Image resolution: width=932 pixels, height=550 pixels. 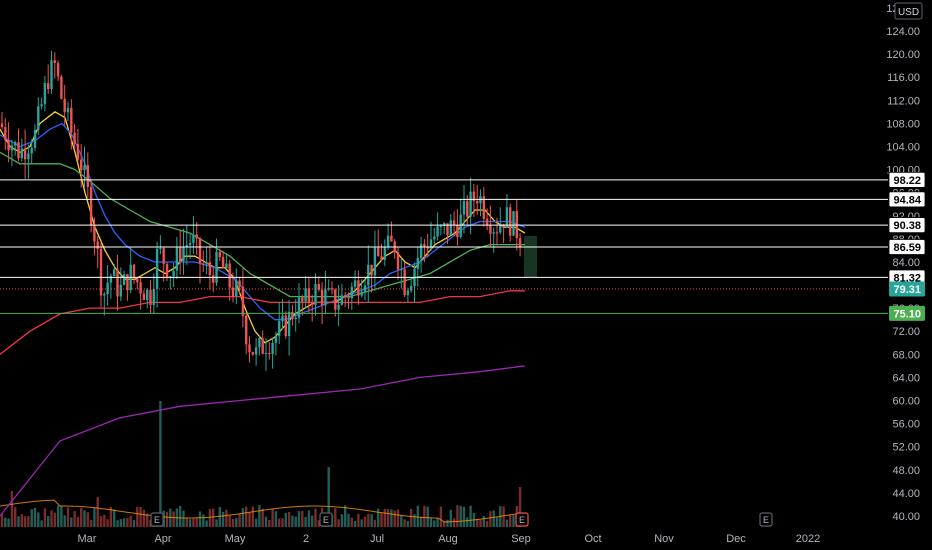 What do you see at coordinates (449, 539) in the screenshot?
I see `x-axis: Mar Apr May 2 Jul Aug Sep Oct Nov Dec 2022` at bounding box center [449, 539].